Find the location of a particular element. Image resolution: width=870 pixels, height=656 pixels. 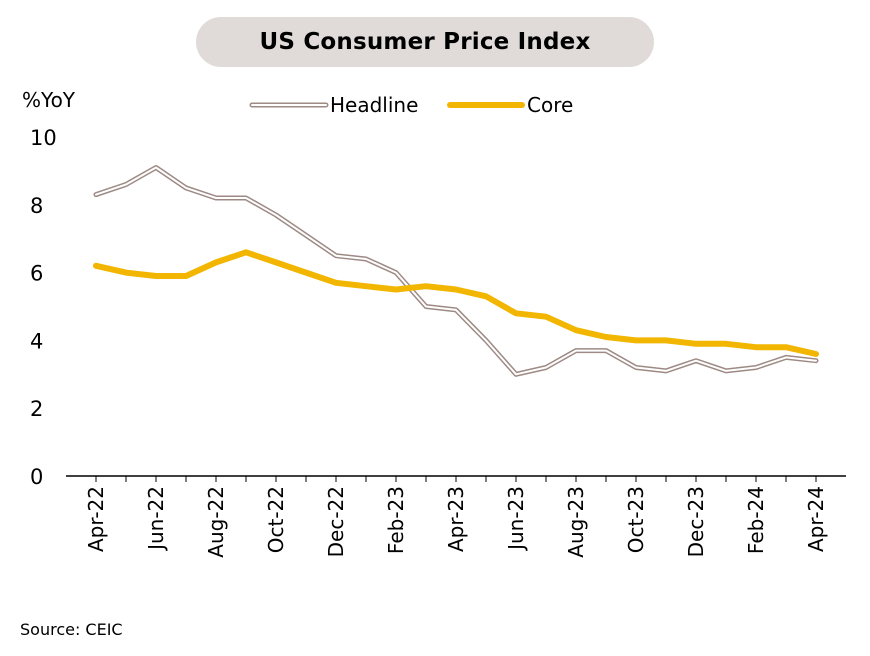

series-line-core is located at coordinates (456, 303).